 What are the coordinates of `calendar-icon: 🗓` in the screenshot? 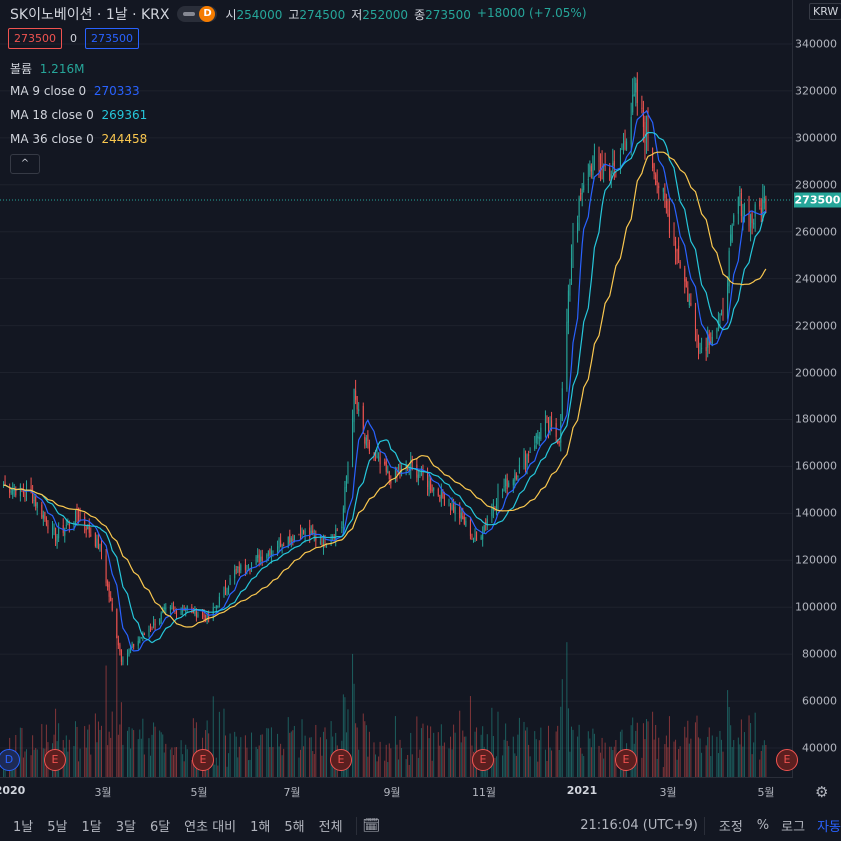 It's located at (371, 825).